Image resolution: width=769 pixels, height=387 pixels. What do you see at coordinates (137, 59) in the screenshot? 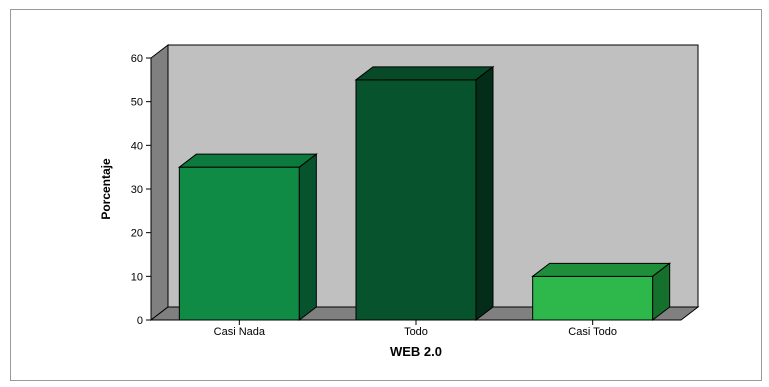
I see `y-tick-label: 60` at bounding box center [137, 59].